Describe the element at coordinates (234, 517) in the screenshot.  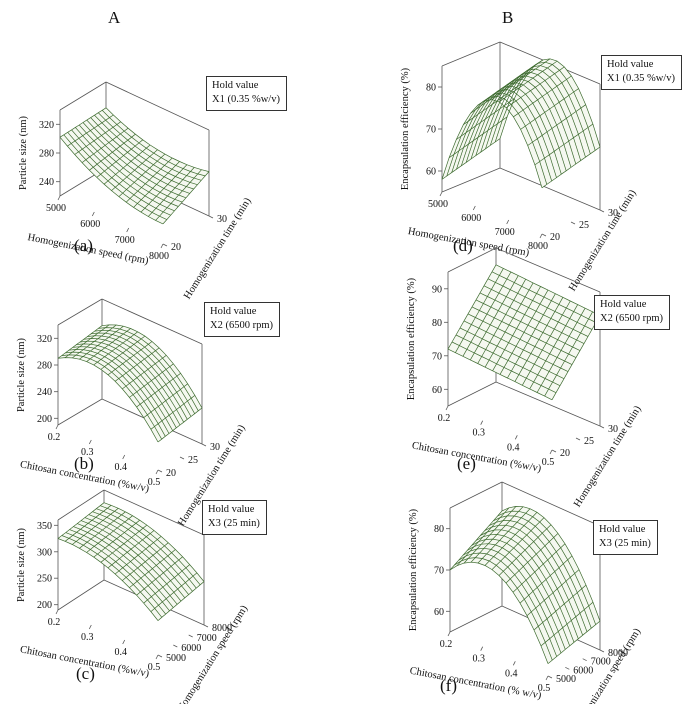
I see `hold-value-box-c: Hold value X3 (25 min)` at that location.